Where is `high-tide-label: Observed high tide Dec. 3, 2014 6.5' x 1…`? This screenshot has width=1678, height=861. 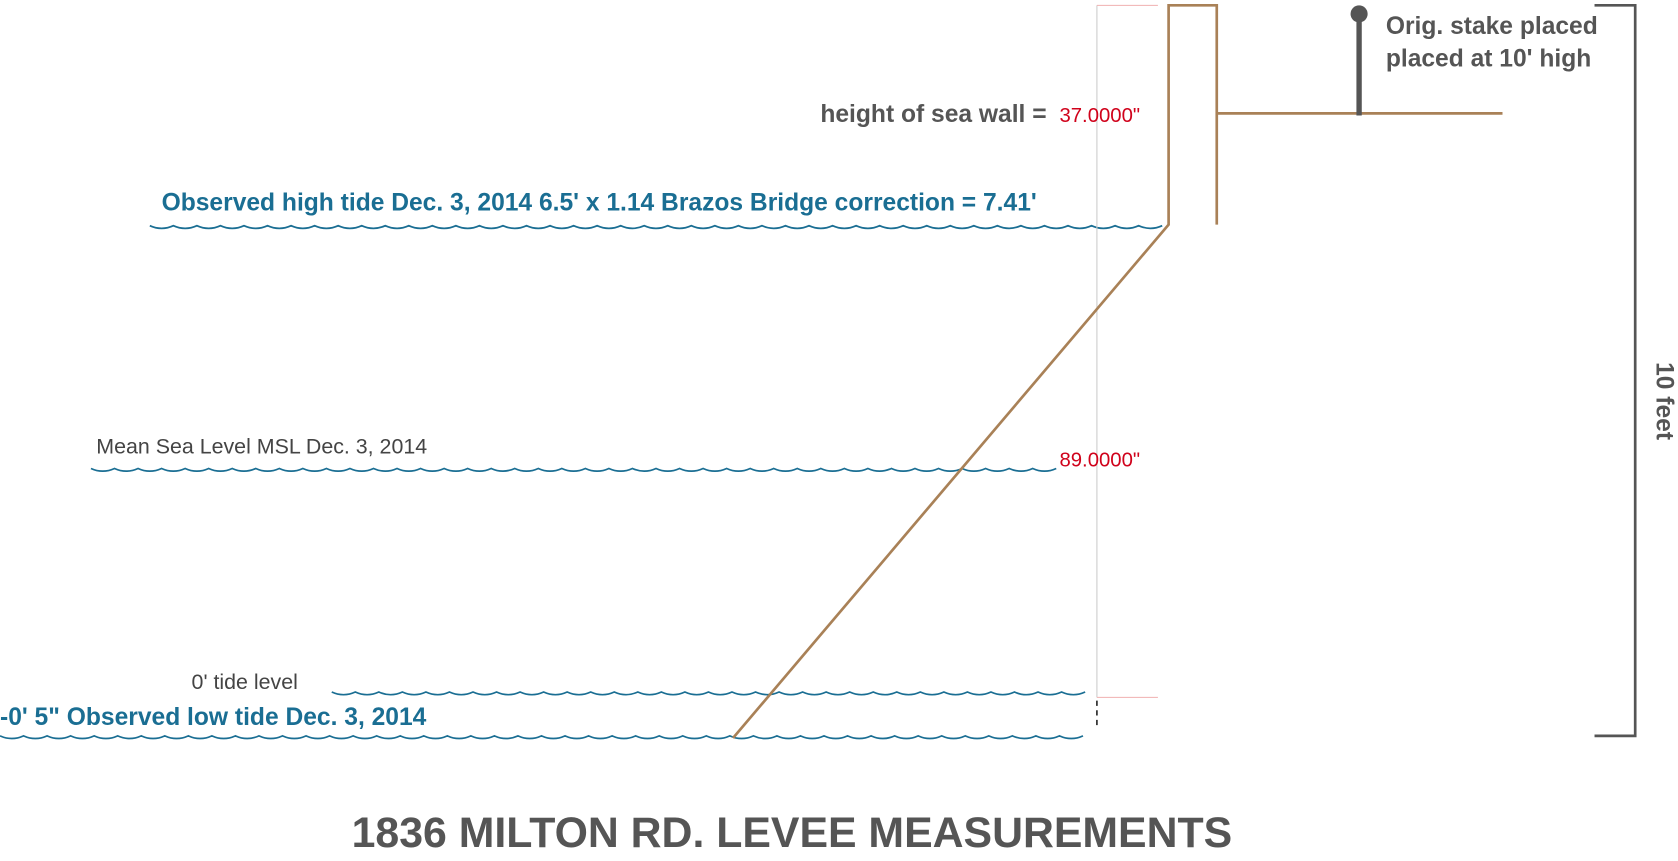 high-tide-label: Observed high tide Dec. 3, 2014 6.5' x 1… is located at coordinates (599, 203).